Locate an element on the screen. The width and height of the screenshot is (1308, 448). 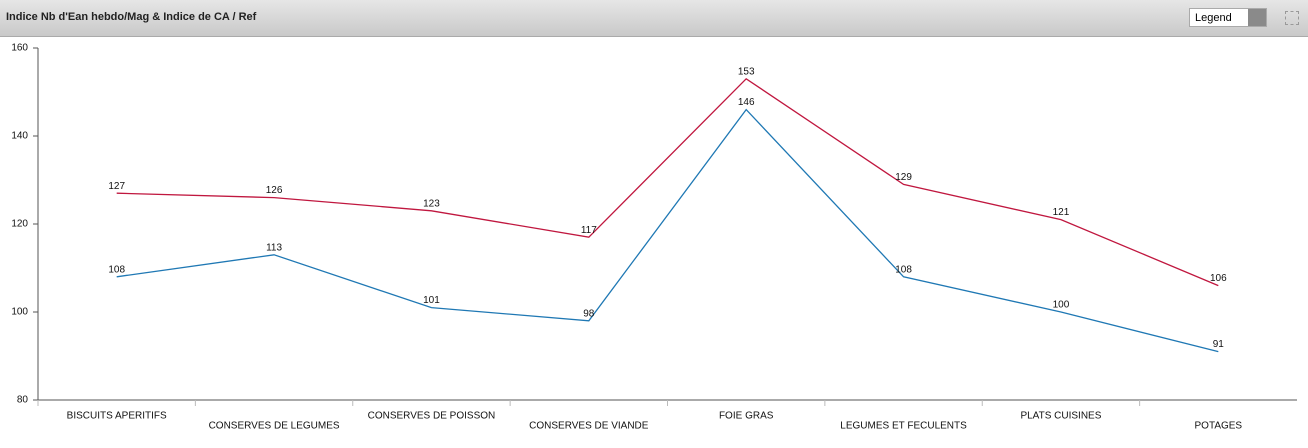
y-tick-label: 80 is located at coordinates (23, 400).